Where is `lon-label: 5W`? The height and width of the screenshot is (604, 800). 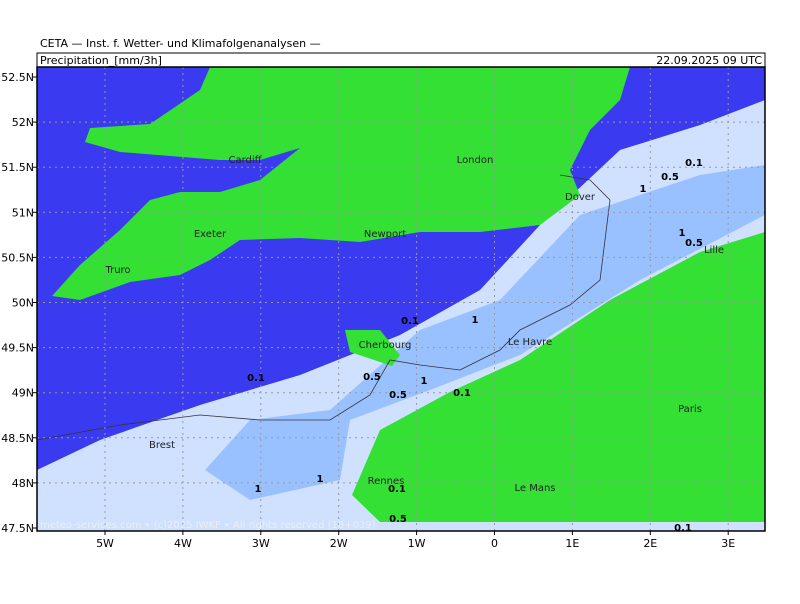 lon-label: 5W is located at coordinates (105, 543).